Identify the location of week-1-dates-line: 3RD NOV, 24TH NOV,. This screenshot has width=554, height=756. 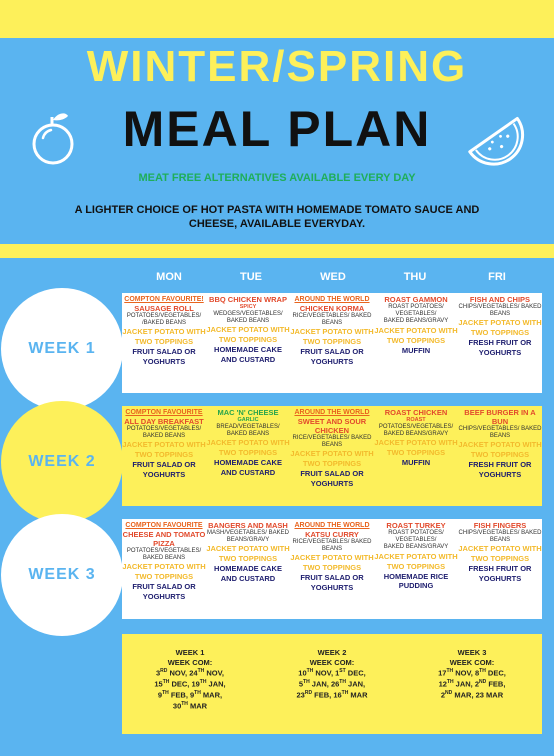
(190, 673).